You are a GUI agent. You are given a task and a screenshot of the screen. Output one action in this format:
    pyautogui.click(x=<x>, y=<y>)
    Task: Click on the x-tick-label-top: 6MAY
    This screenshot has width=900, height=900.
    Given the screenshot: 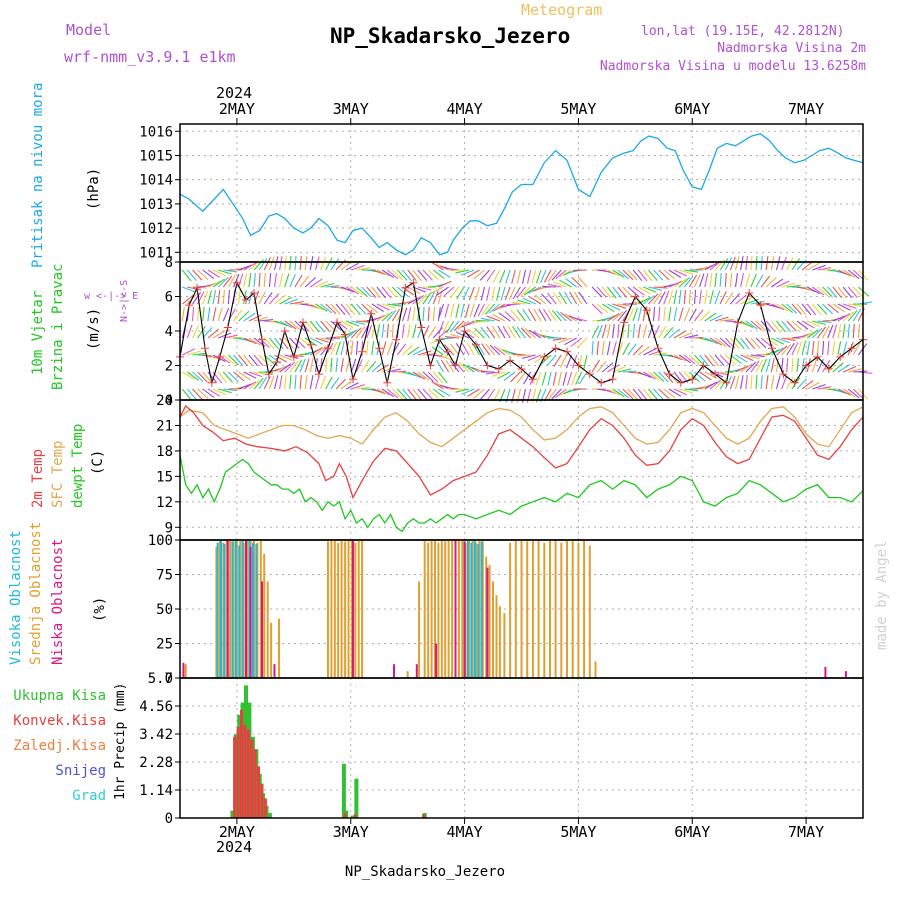 What is the action you would take?
    pyautogui.click(x=692, y=109)
    